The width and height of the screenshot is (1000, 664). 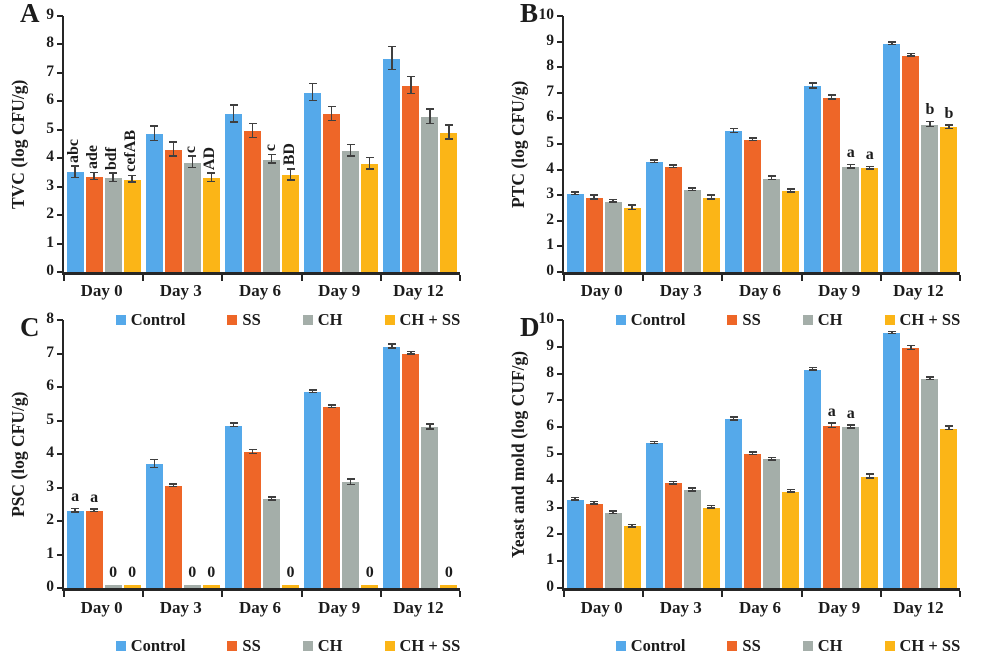 What do you see at coordinates (550, 245) in the screenshot?
I see `y-tick-label: 1` at bounding box center [550, 245].